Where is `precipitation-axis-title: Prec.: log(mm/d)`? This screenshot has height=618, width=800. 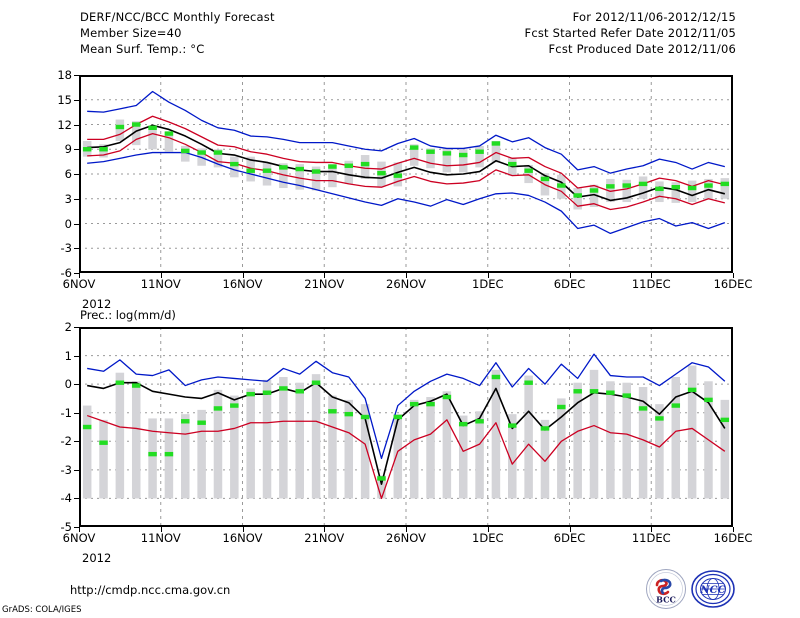
precipitation-axis-title: Prec.: log(mm/d) is located at coordinates (128, 315).